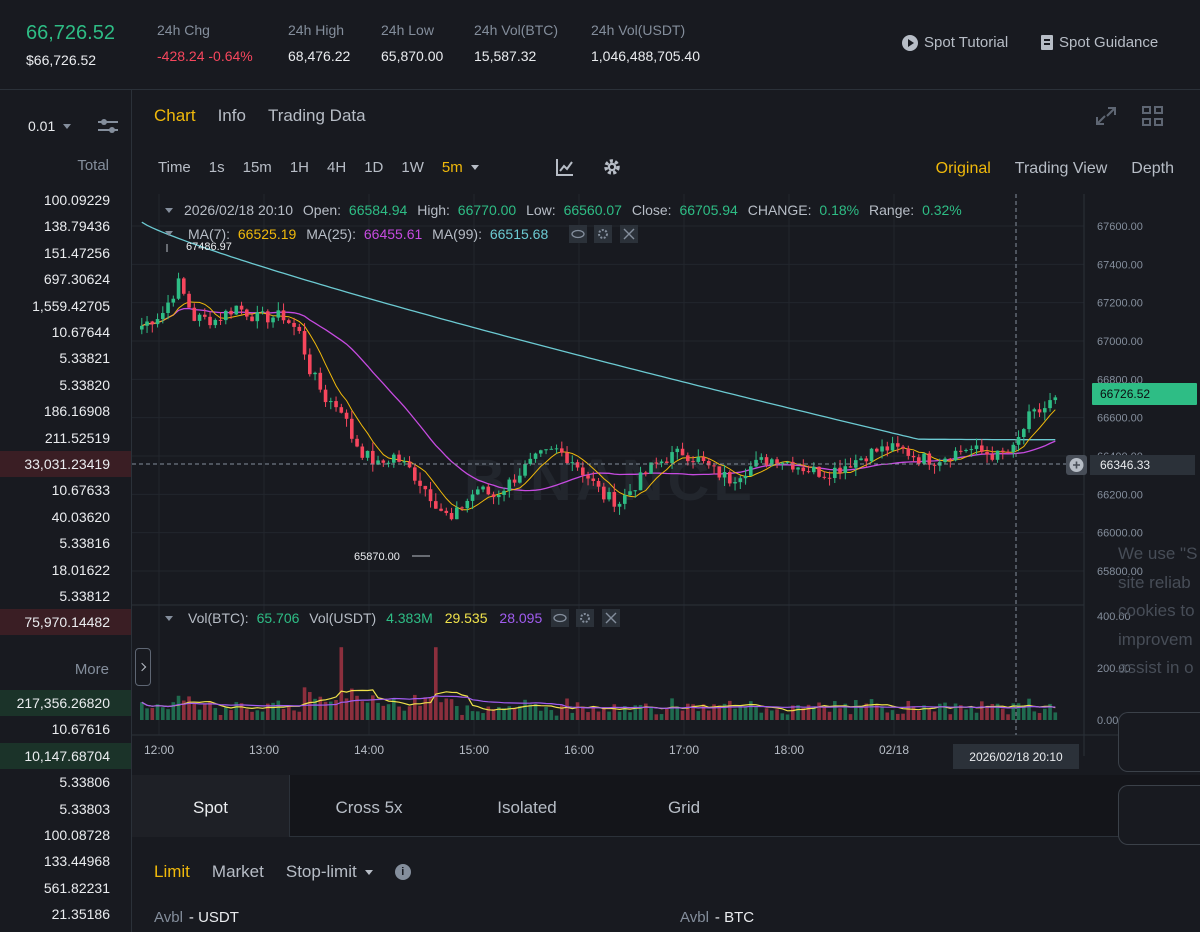  What do you see at coordinates (80, 729) in the screenshot?
I see `bid-row: 10.67616` at bounding box center [80, 729].